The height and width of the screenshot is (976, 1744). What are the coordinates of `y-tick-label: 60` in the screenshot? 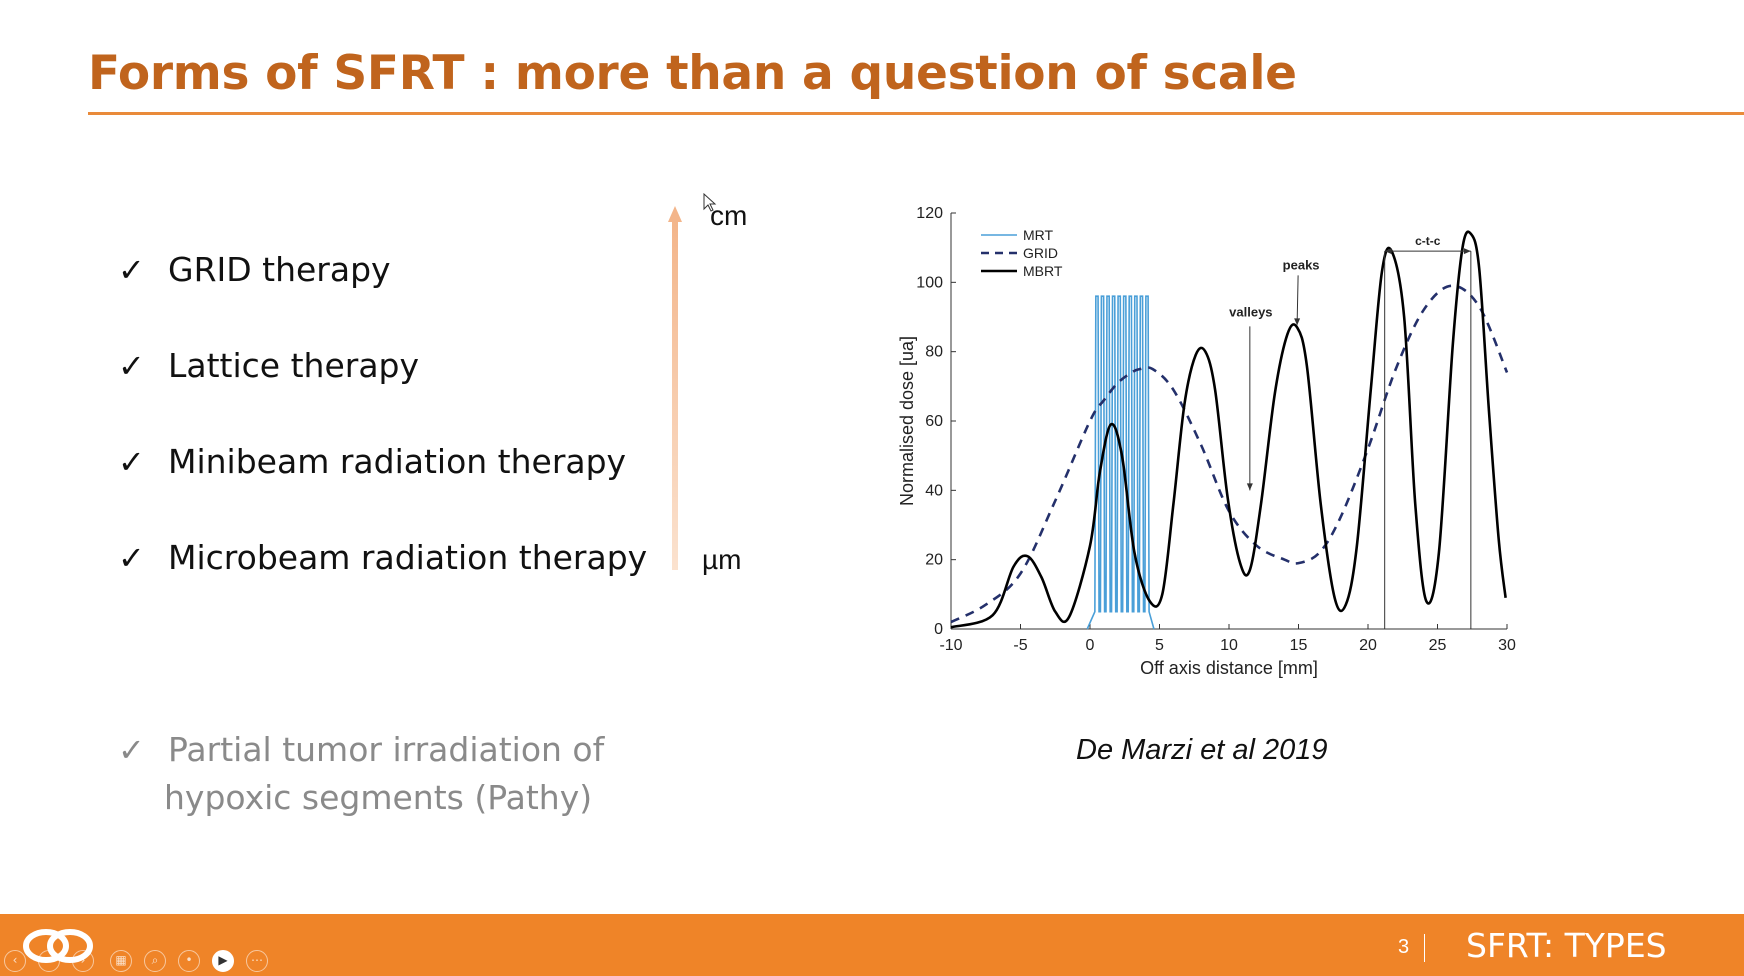 It's located at (934, 421).